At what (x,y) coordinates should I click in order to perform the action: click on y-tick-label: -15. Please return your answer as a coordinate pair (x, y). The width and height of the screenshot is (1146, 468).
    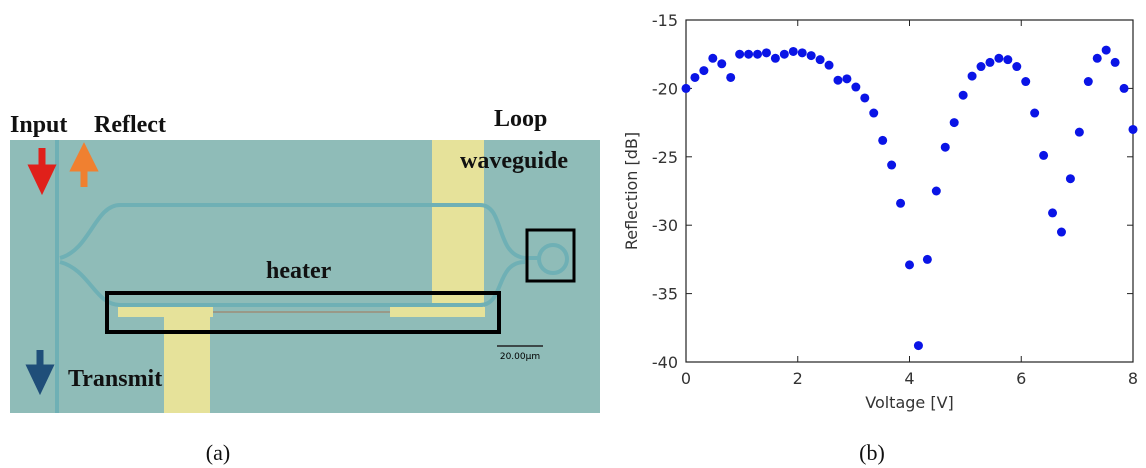
    Looking at the image, I should click on (665, 20).